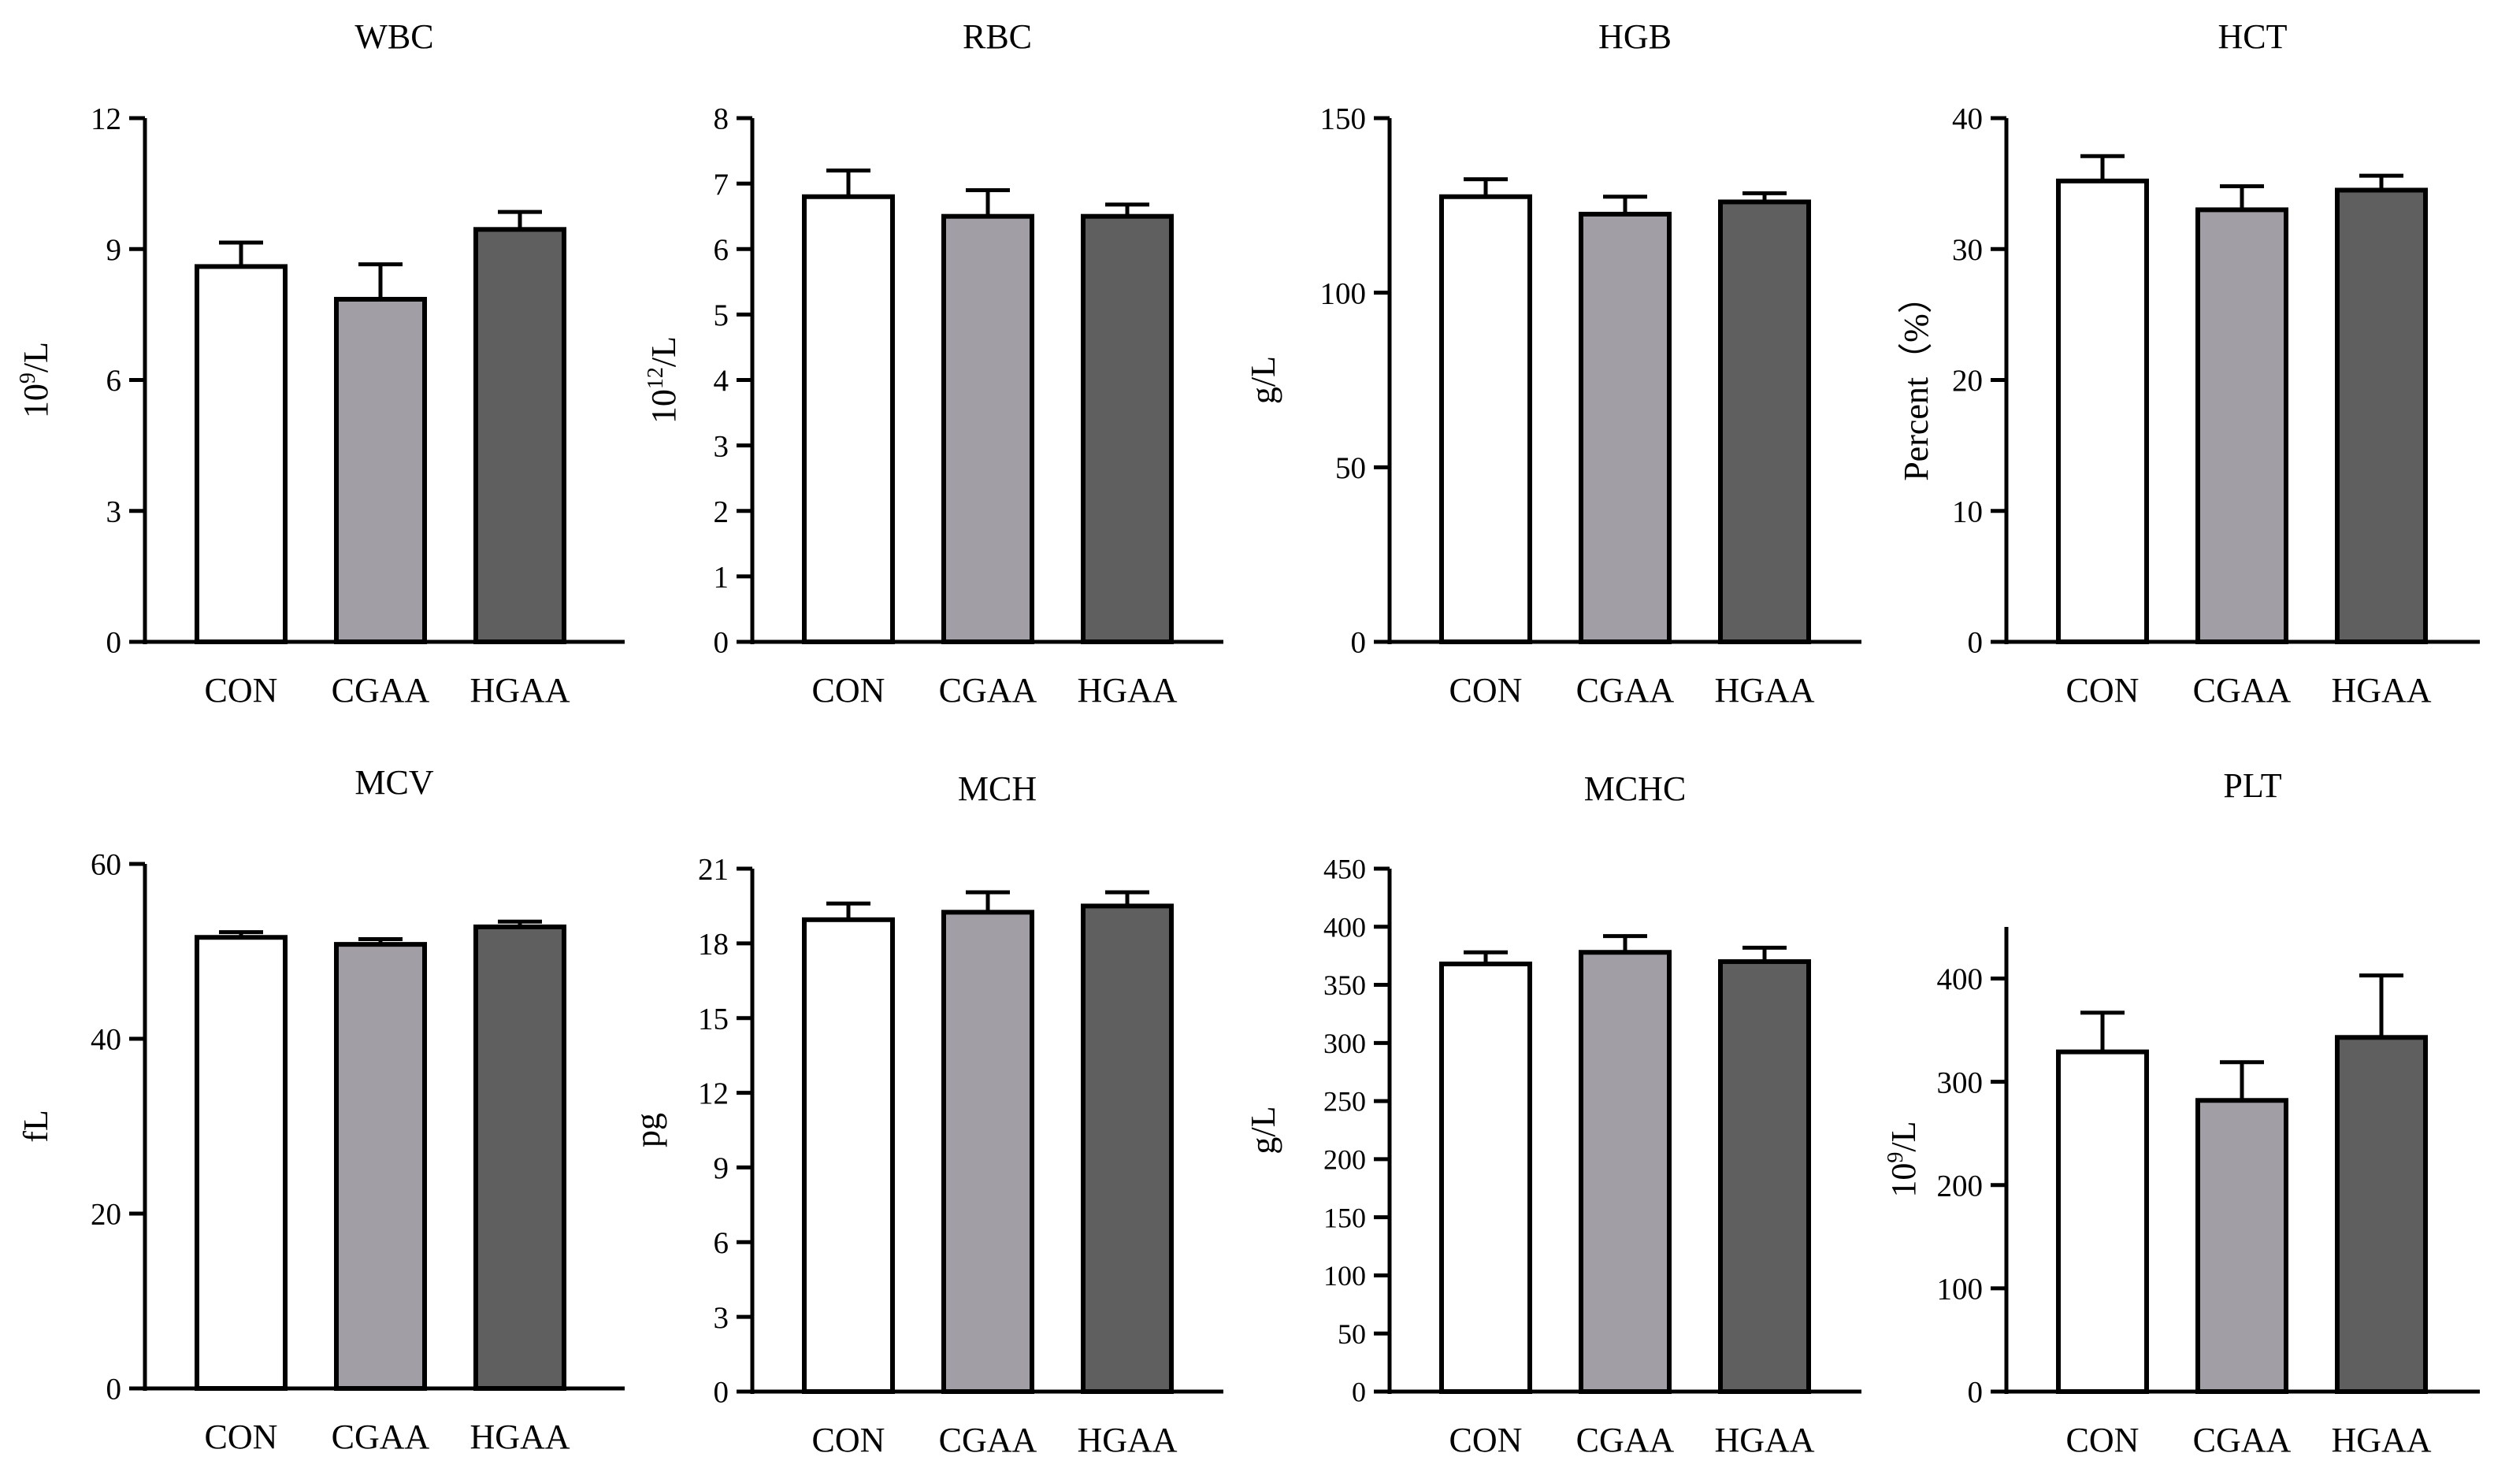  What do you see at coordinates (721, 381) in the screenshot?
I see `y-tick-label: 4` at bounding box center [721, 381].